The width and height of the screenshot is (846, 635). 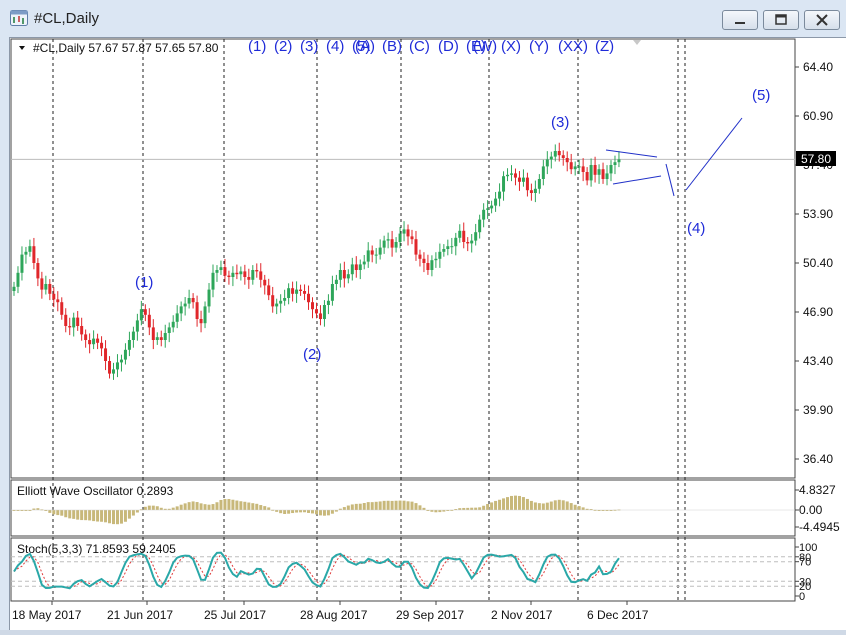 What do you see at coordinates (781, 20) in the screenshot?
I see `restore-button` at bounding box center [781, 20].